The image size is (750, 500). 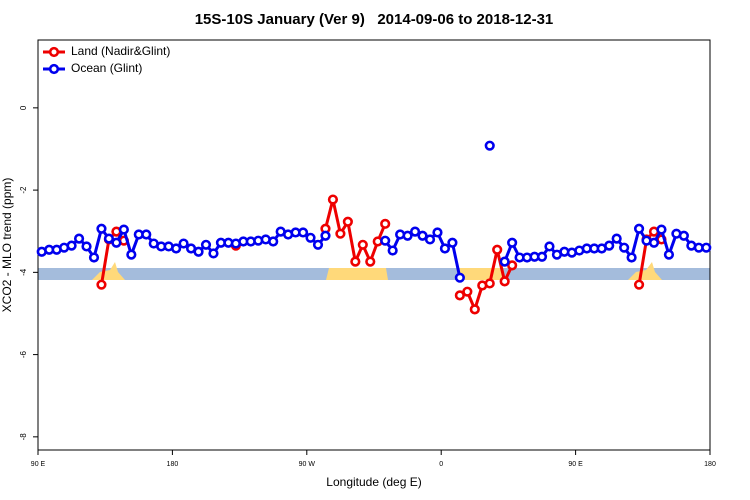 What do you see at coordinates (23, 272) in the screenshot?
I see `y-tick-label: -4` at bounding box center [23, 272].